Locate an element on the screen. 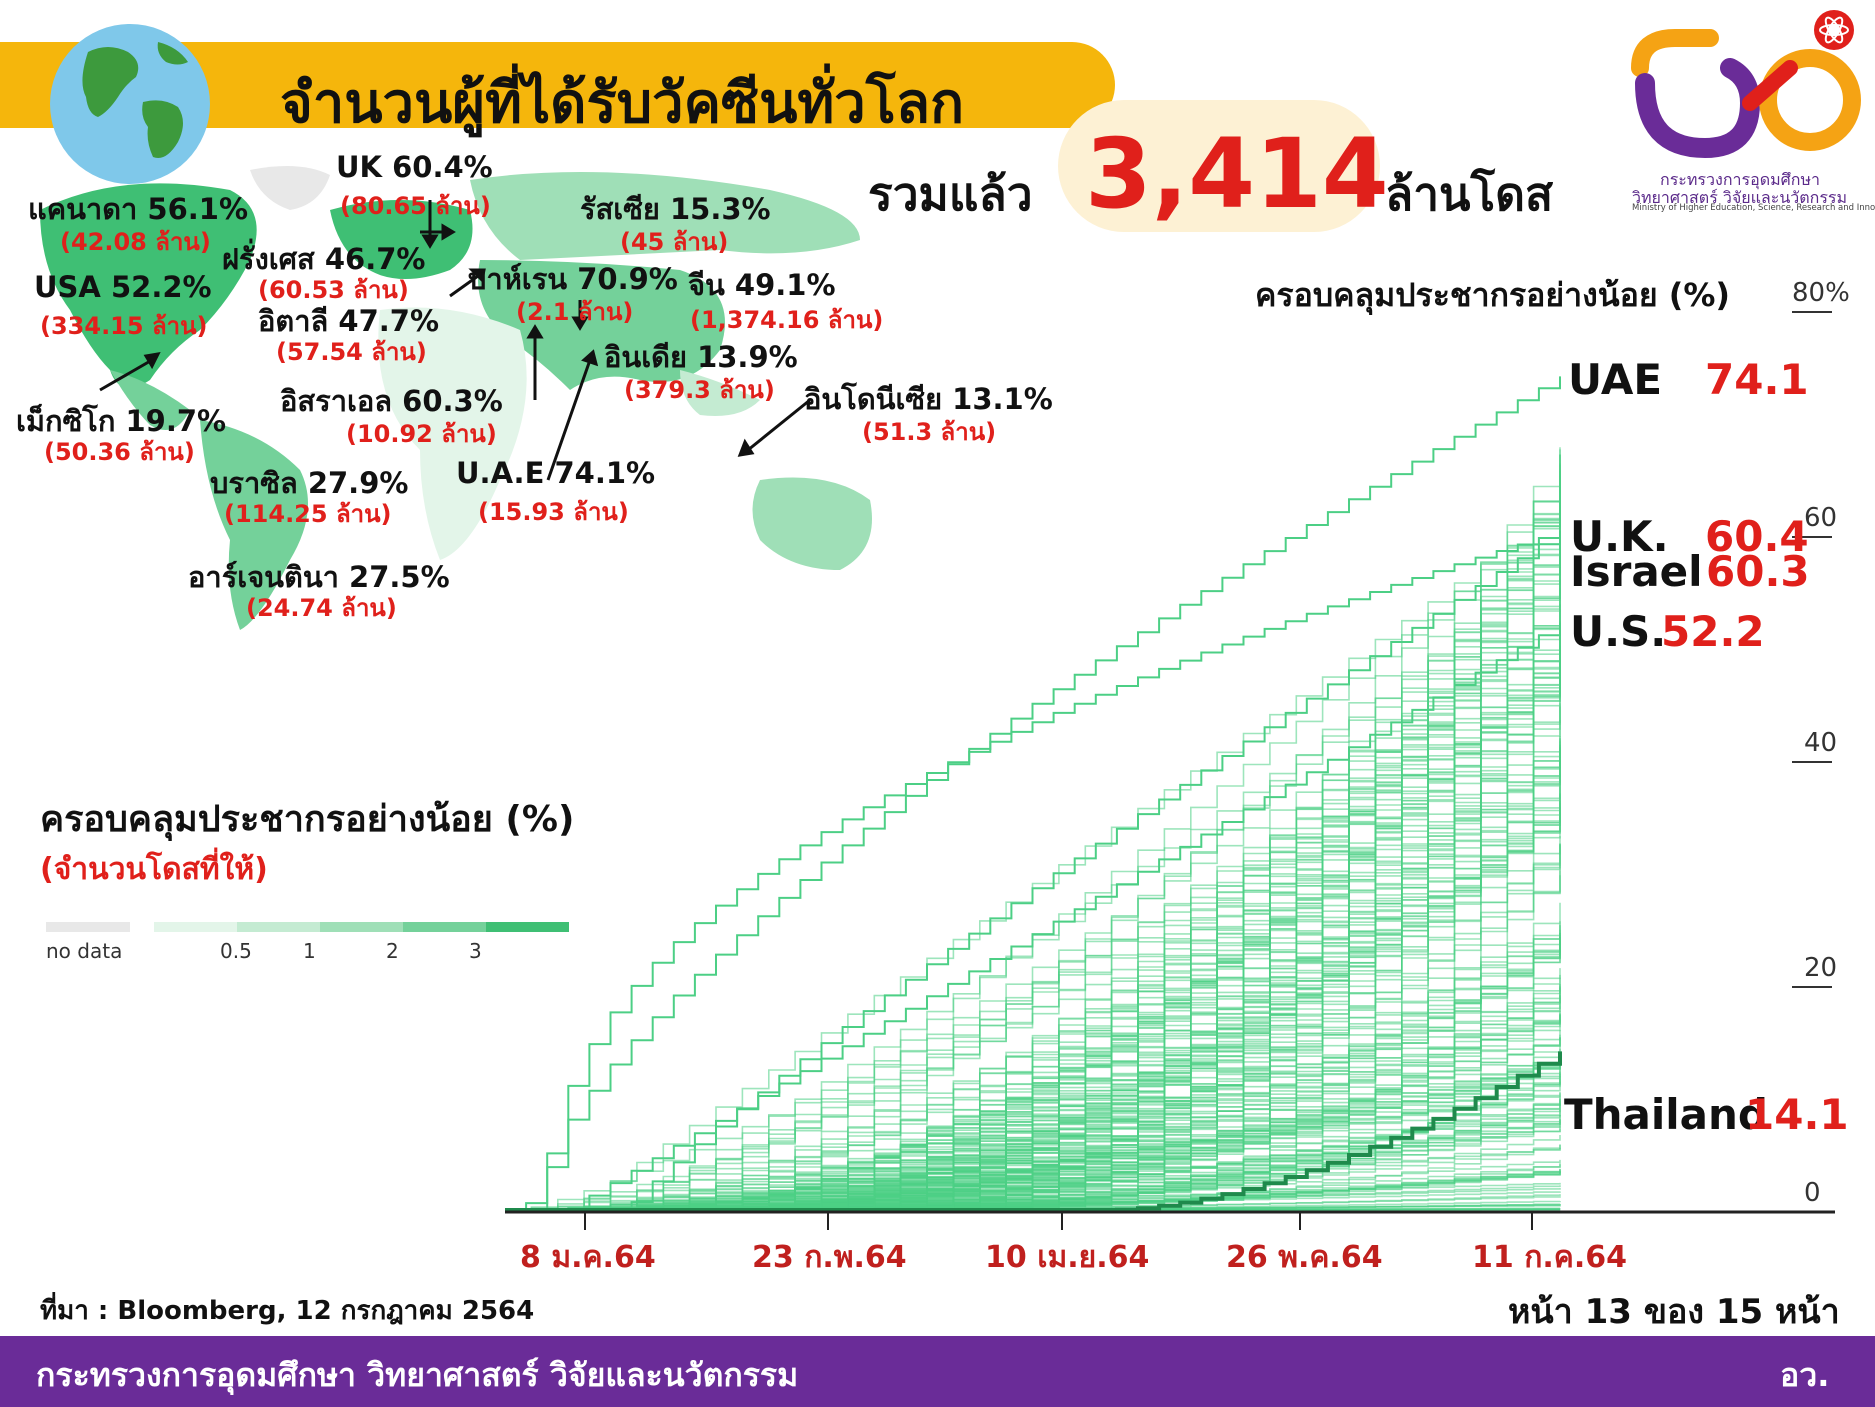  map-country-doses: (1,374.16 ล้าน) is located at coordinates (787, 320).